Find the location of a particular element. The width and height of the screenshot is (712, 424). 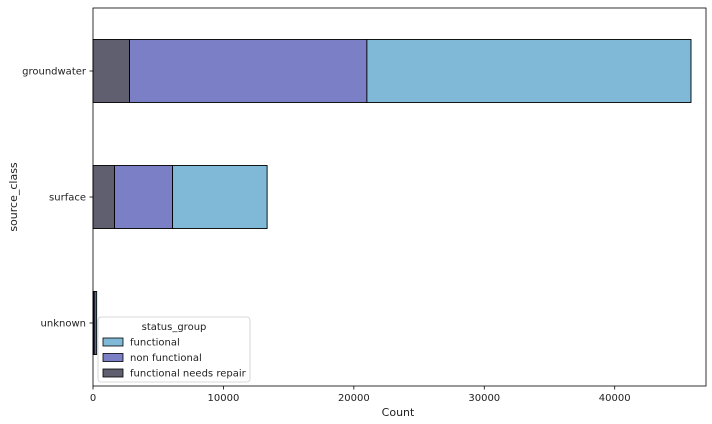

legend-label: functional is located at coordinates (155, 343).